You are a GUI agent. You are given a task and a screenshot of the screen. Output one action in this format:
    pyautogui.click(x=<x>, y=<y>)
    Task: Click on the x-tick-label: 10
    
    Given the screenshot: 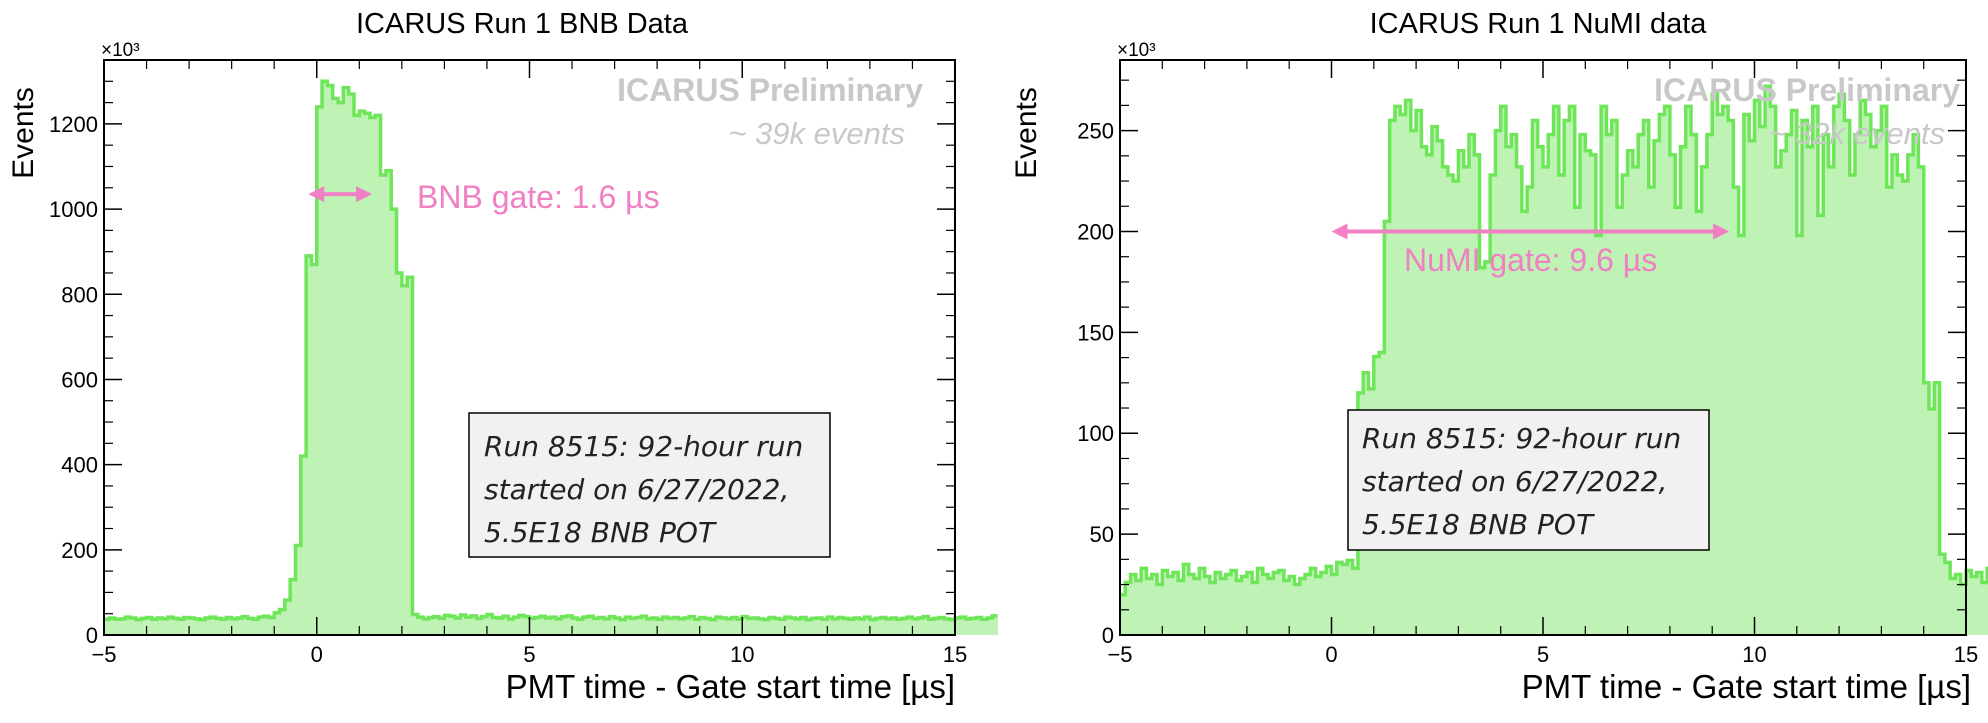 What is the action you would take?
    pyautogui.click(x=1754, y=654)
    